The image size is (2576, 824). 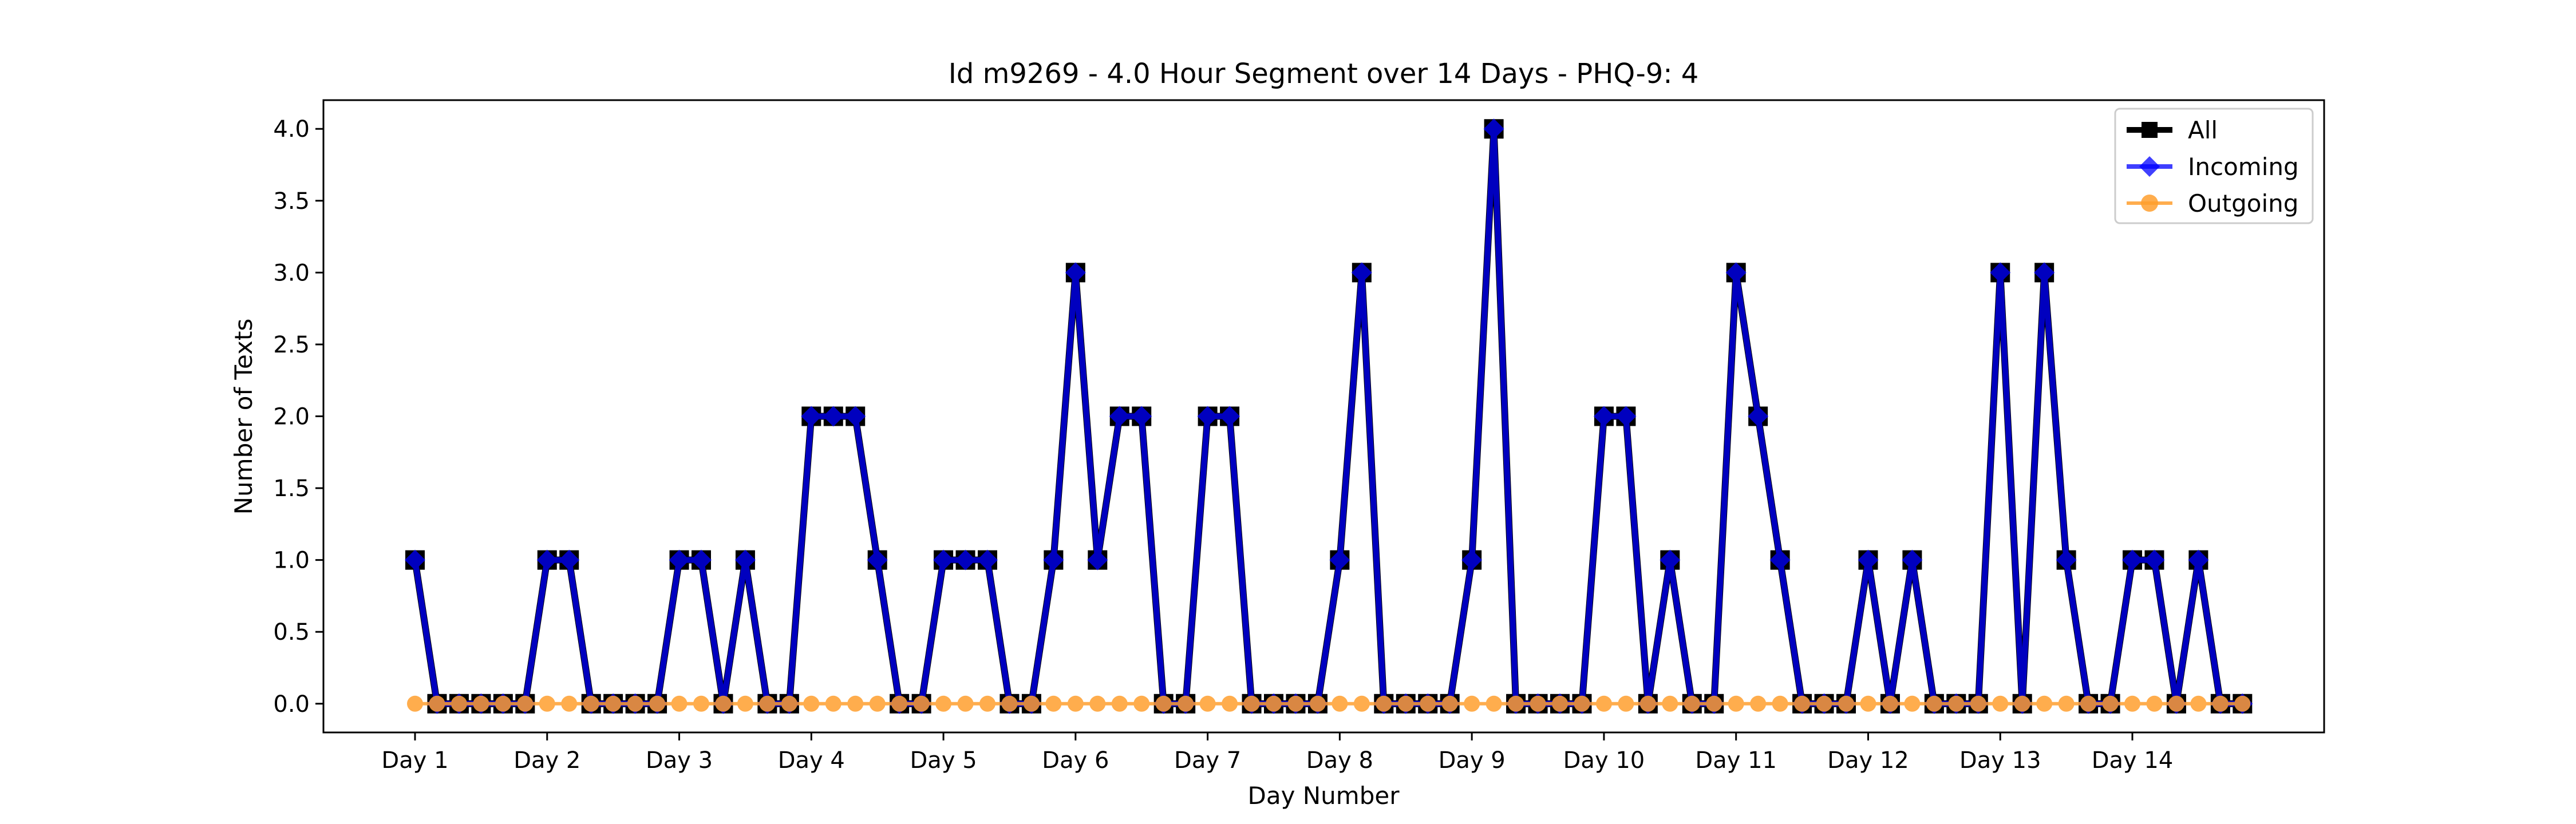 What do you see at coordinates (2000, 760) in the screenshot?
I see `x-tick-label: Day 13` at bounding box center [2000, 760].